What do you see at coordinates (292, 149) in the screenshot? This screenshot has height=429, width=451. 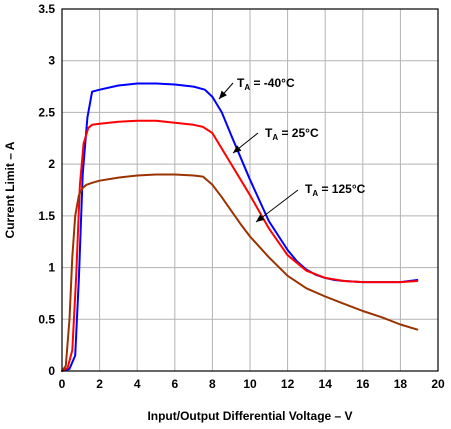 I see `annotation-layer: TA = -40°CTA = 25°CTA = 125°C` at bounding box center [292, 149].